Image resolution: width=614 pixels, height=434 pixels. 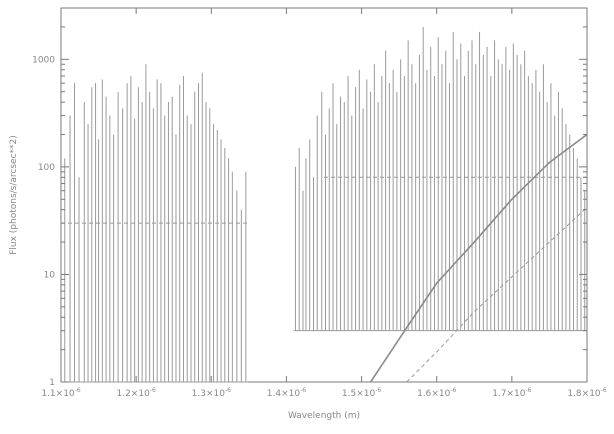 What do you see at coordinates (135, 393) in the screenshot?
I see `x-tick-label: 1.2×10⁻⁶` at bounding box center [135, 393].